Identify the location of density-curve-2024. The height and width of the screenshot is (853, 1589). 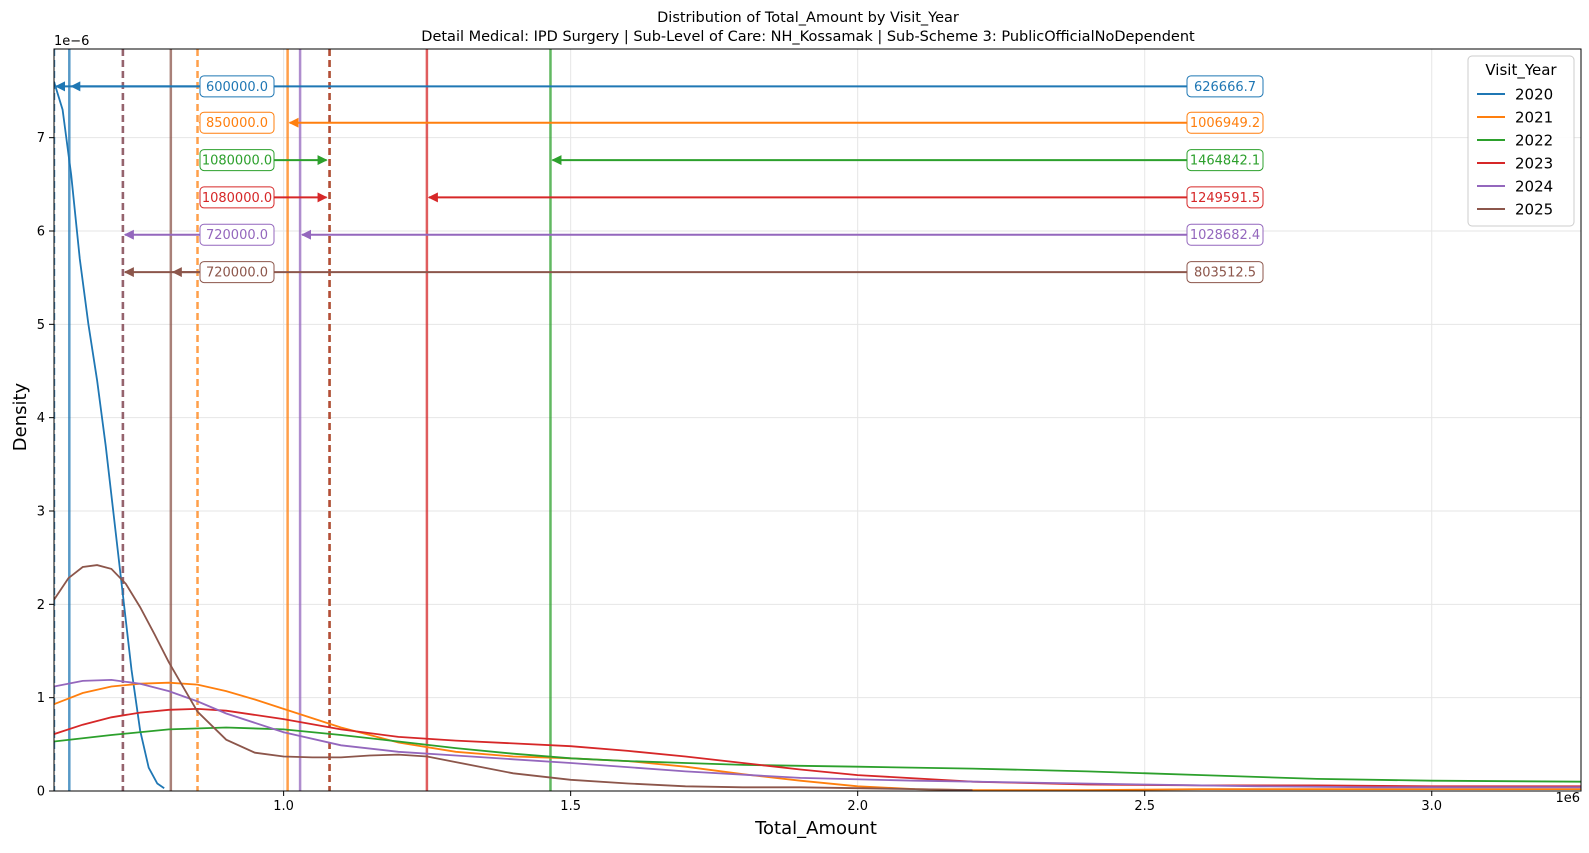
(817, 733).